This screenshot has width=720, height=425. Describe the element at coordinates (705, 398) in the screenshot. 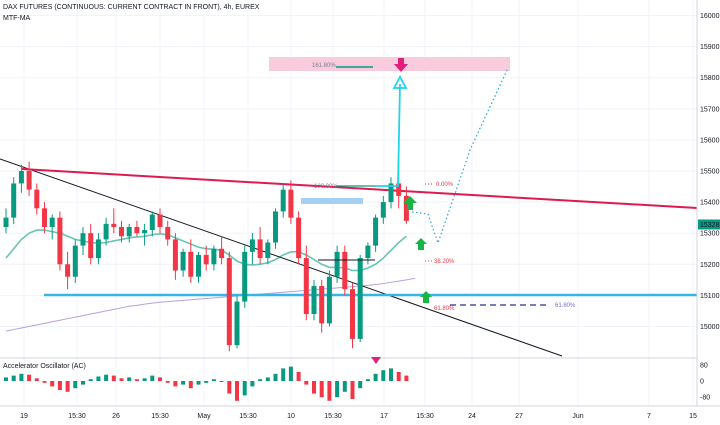

I see `oscillator-tick: -80` at that location.